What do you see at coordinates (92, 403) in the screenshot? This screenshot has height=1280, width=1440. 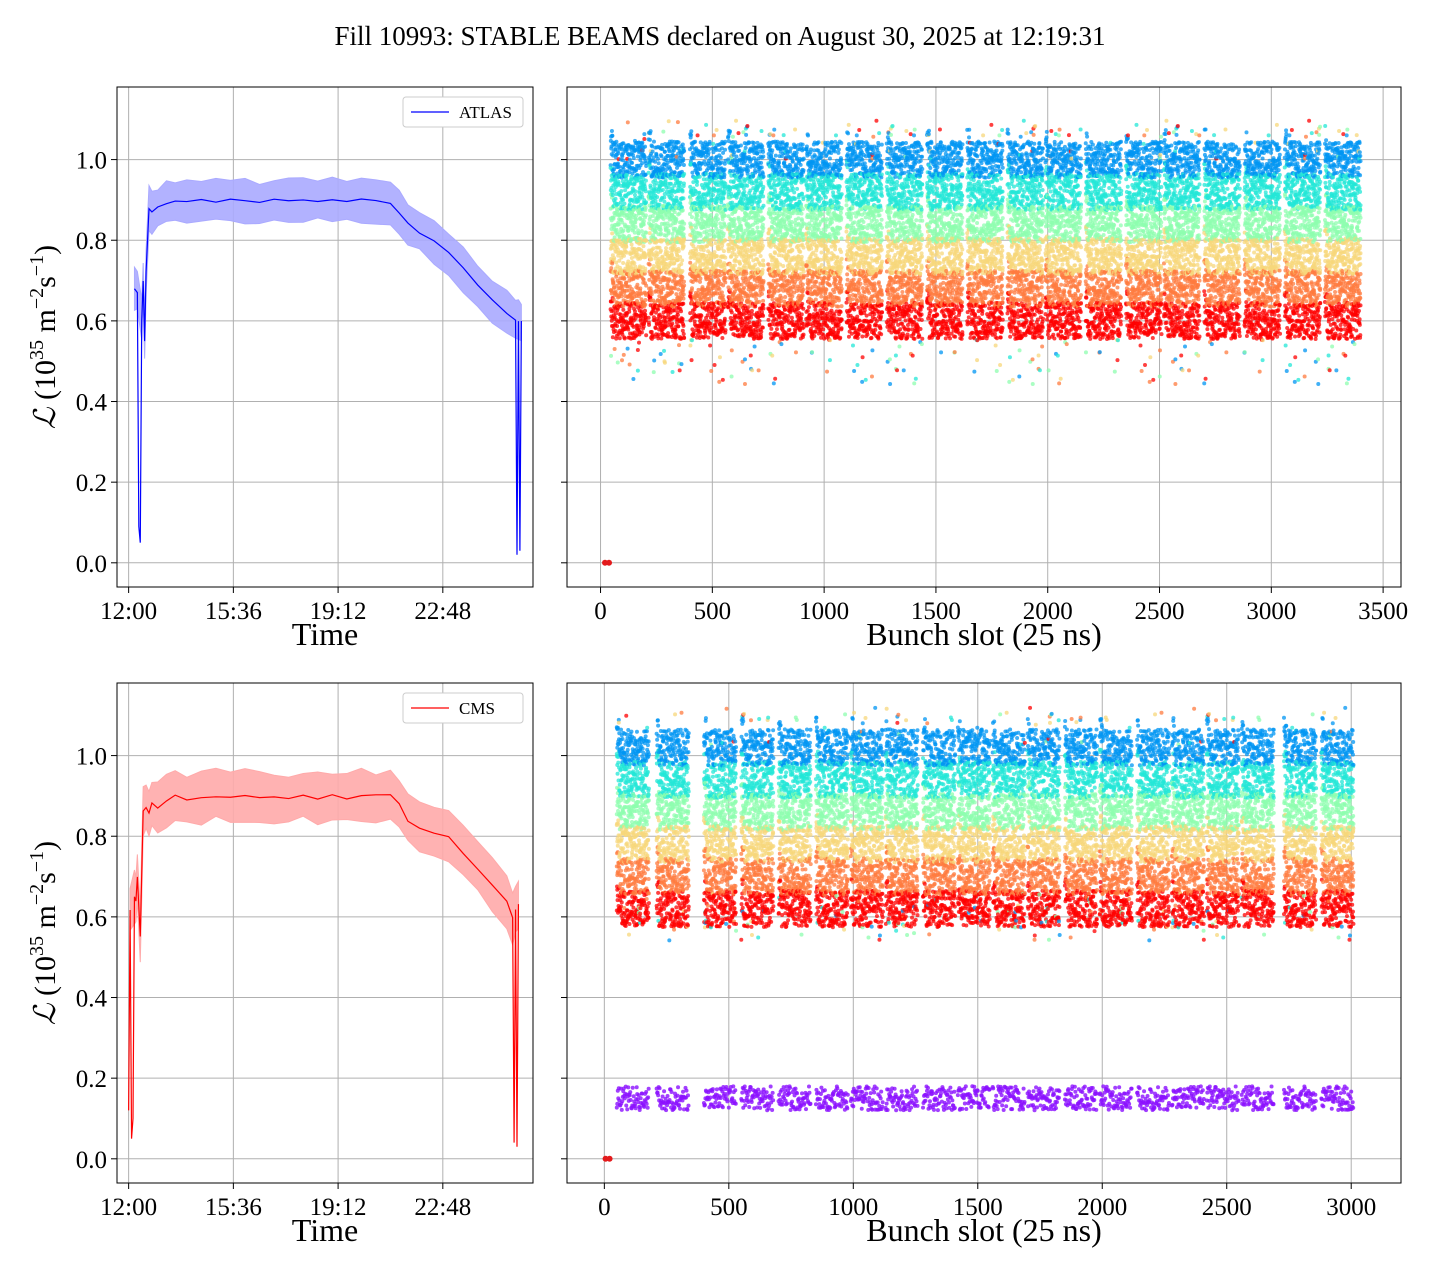 I see `y-tick-label: 0.4` at bounding box center [92, 403].